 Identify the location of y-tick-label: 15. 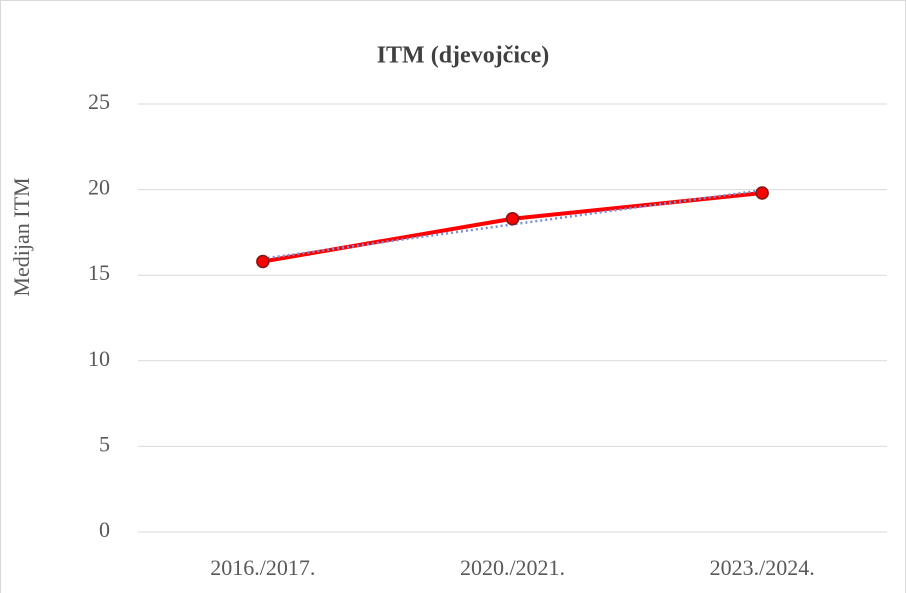
(99, 272).